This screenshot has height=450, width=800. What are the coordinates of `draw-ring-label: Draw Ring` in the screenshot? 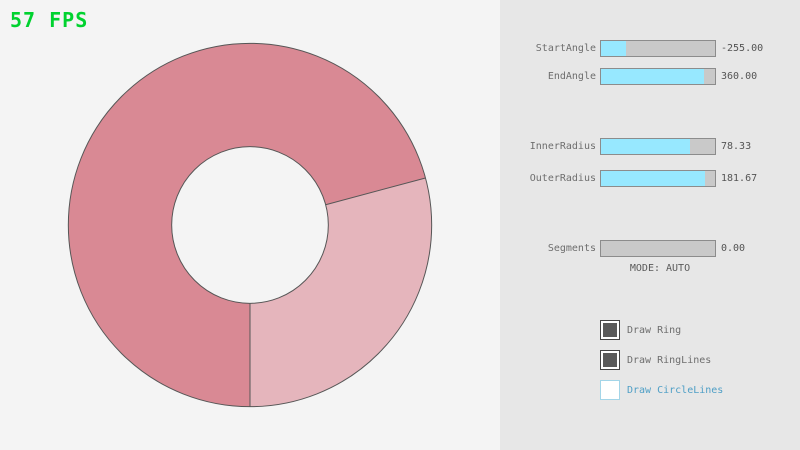 It's located at (654, 330).